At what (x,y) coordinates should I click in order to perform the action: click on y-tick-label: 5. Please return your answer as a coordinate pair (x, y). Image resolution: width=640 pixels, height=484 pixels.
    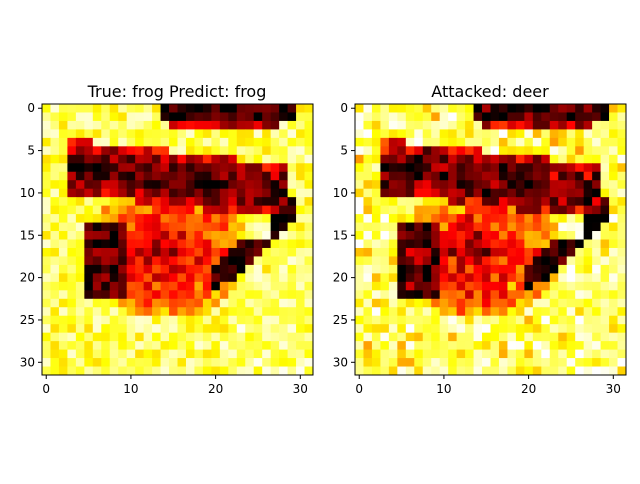
    Looking at the image, I should click on (344, 151).